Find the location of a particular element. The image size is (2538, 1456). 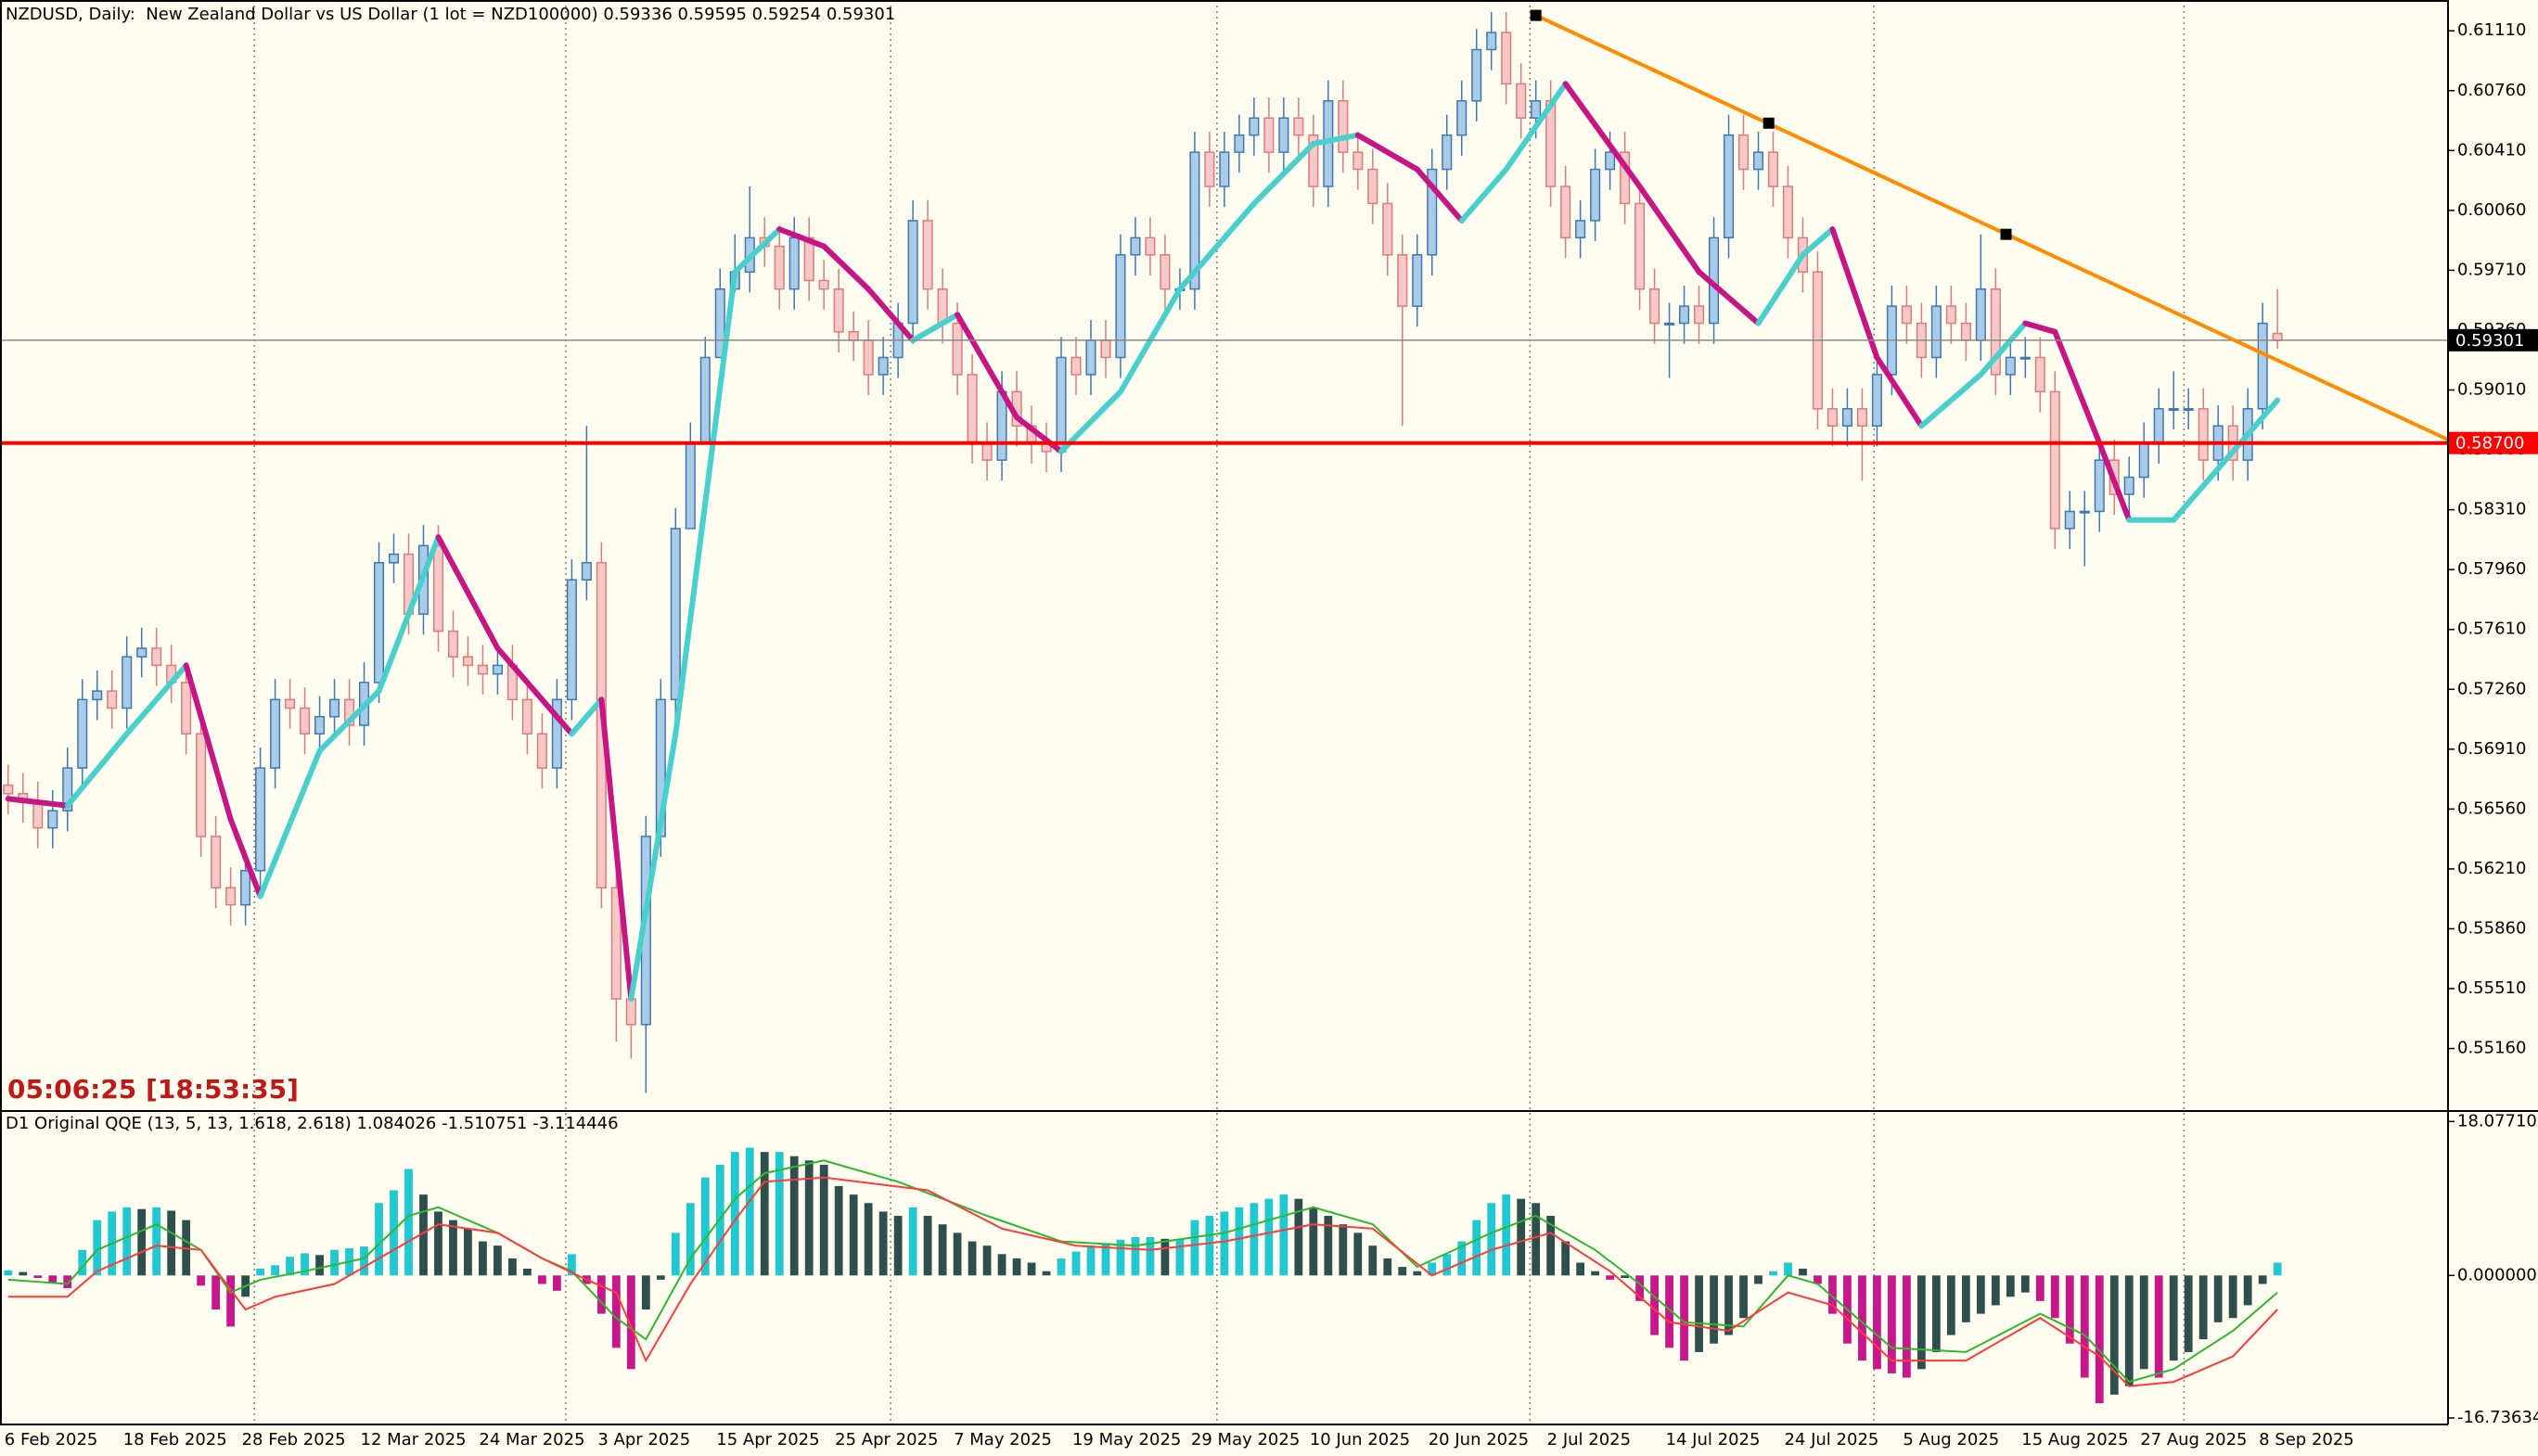

y-tick-label: 0.57610 is located at coordinates (2491, 629).